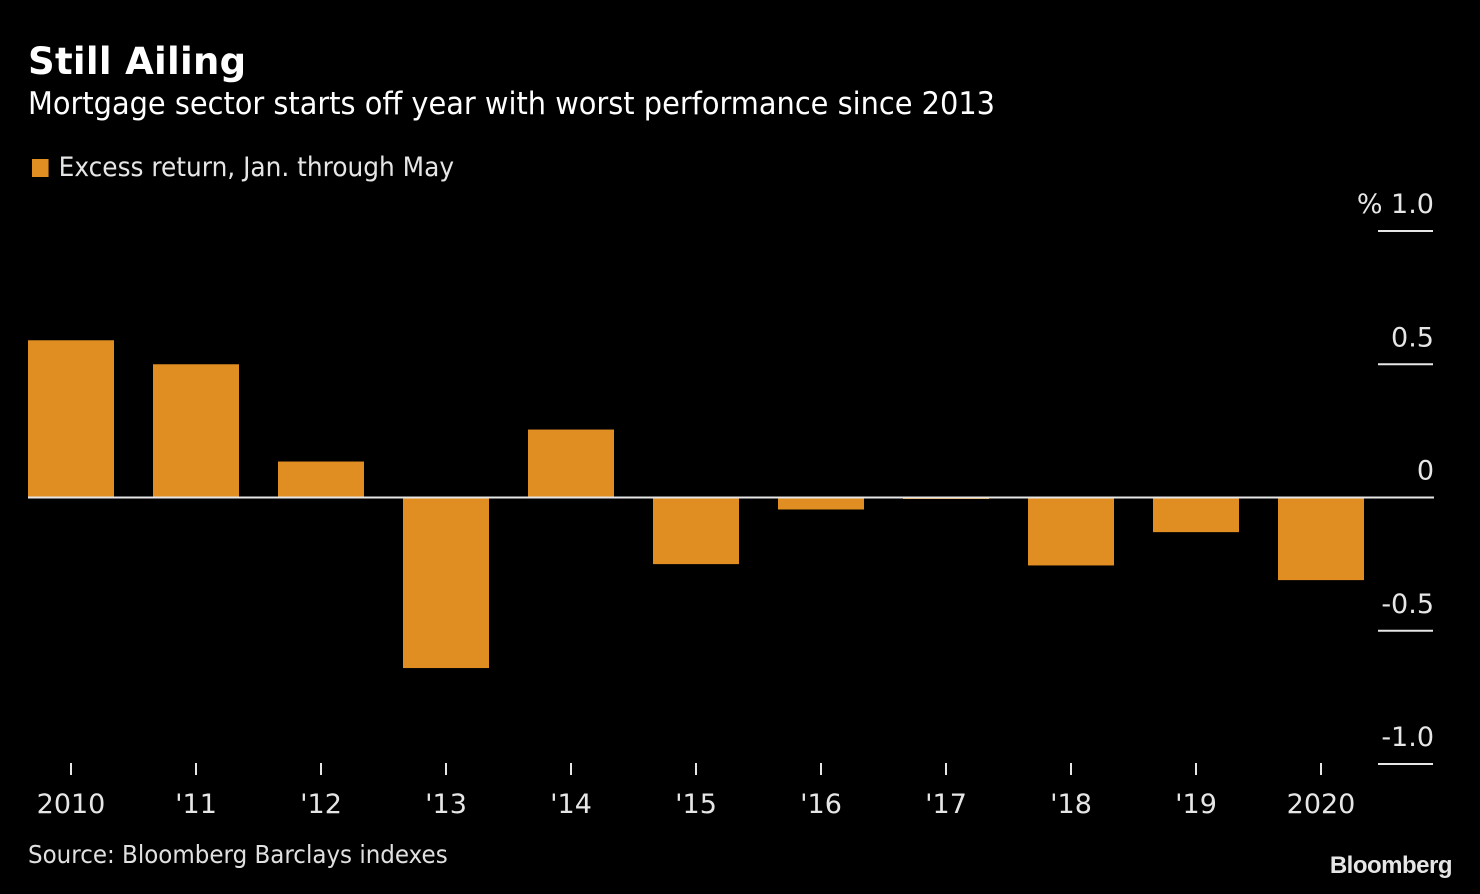 Image resolution: width=1480 pixels, height=894 pixels. What do you see at coordinates (1395, 477) in the screenshot?
I see `y-axis: % 1.0 0.5 0 -0.5 -1.0` at bounding box center [1395, 477].